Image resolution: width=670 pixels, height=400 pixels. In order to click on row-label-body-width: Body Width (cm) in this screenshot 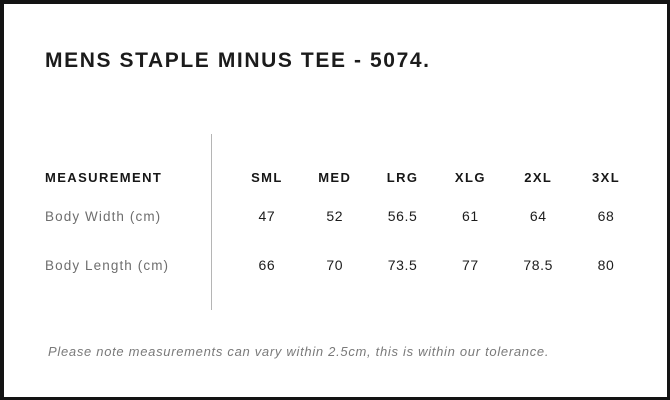, I will do `click(103, 216)`.